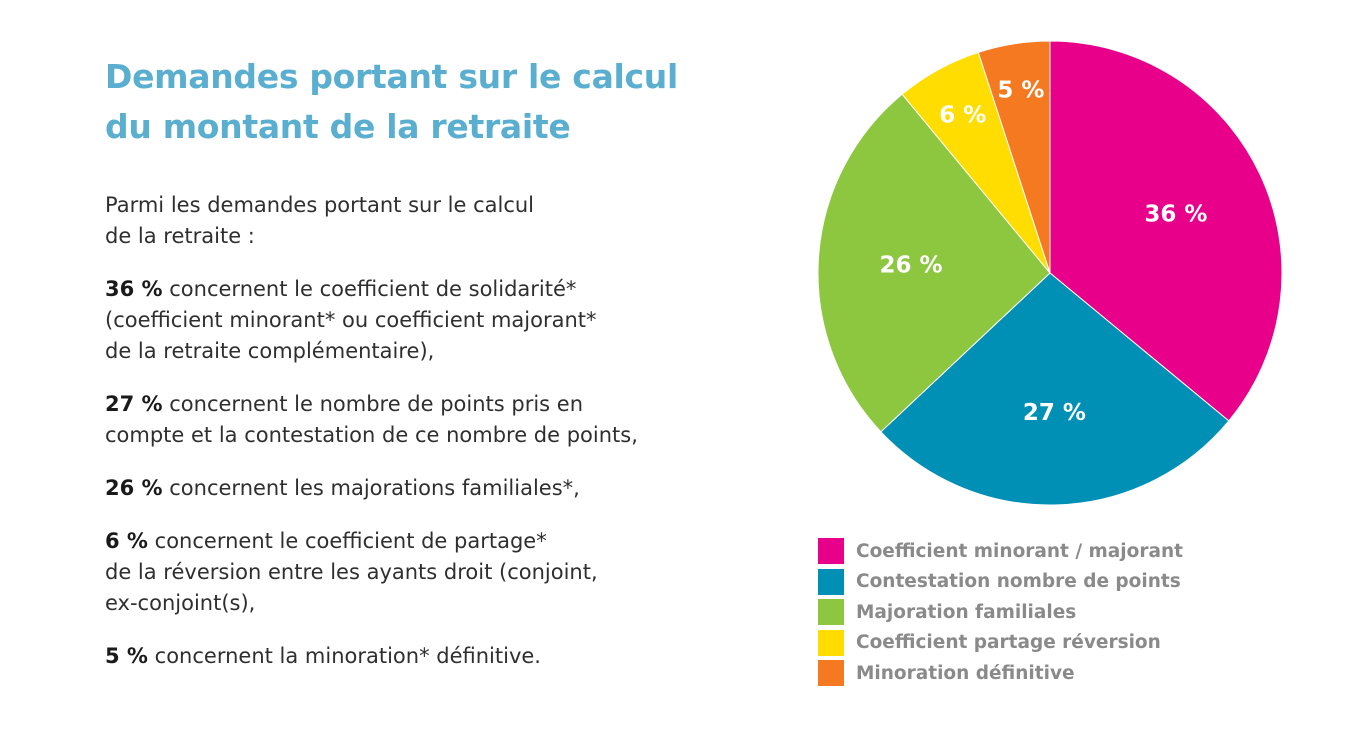 This screenshot has height=730, width=1370. What do you see at coordinates (966, 612) in the screenshot?
I see `legend-label: Majoration familiales` at bounding box center [966, 612].